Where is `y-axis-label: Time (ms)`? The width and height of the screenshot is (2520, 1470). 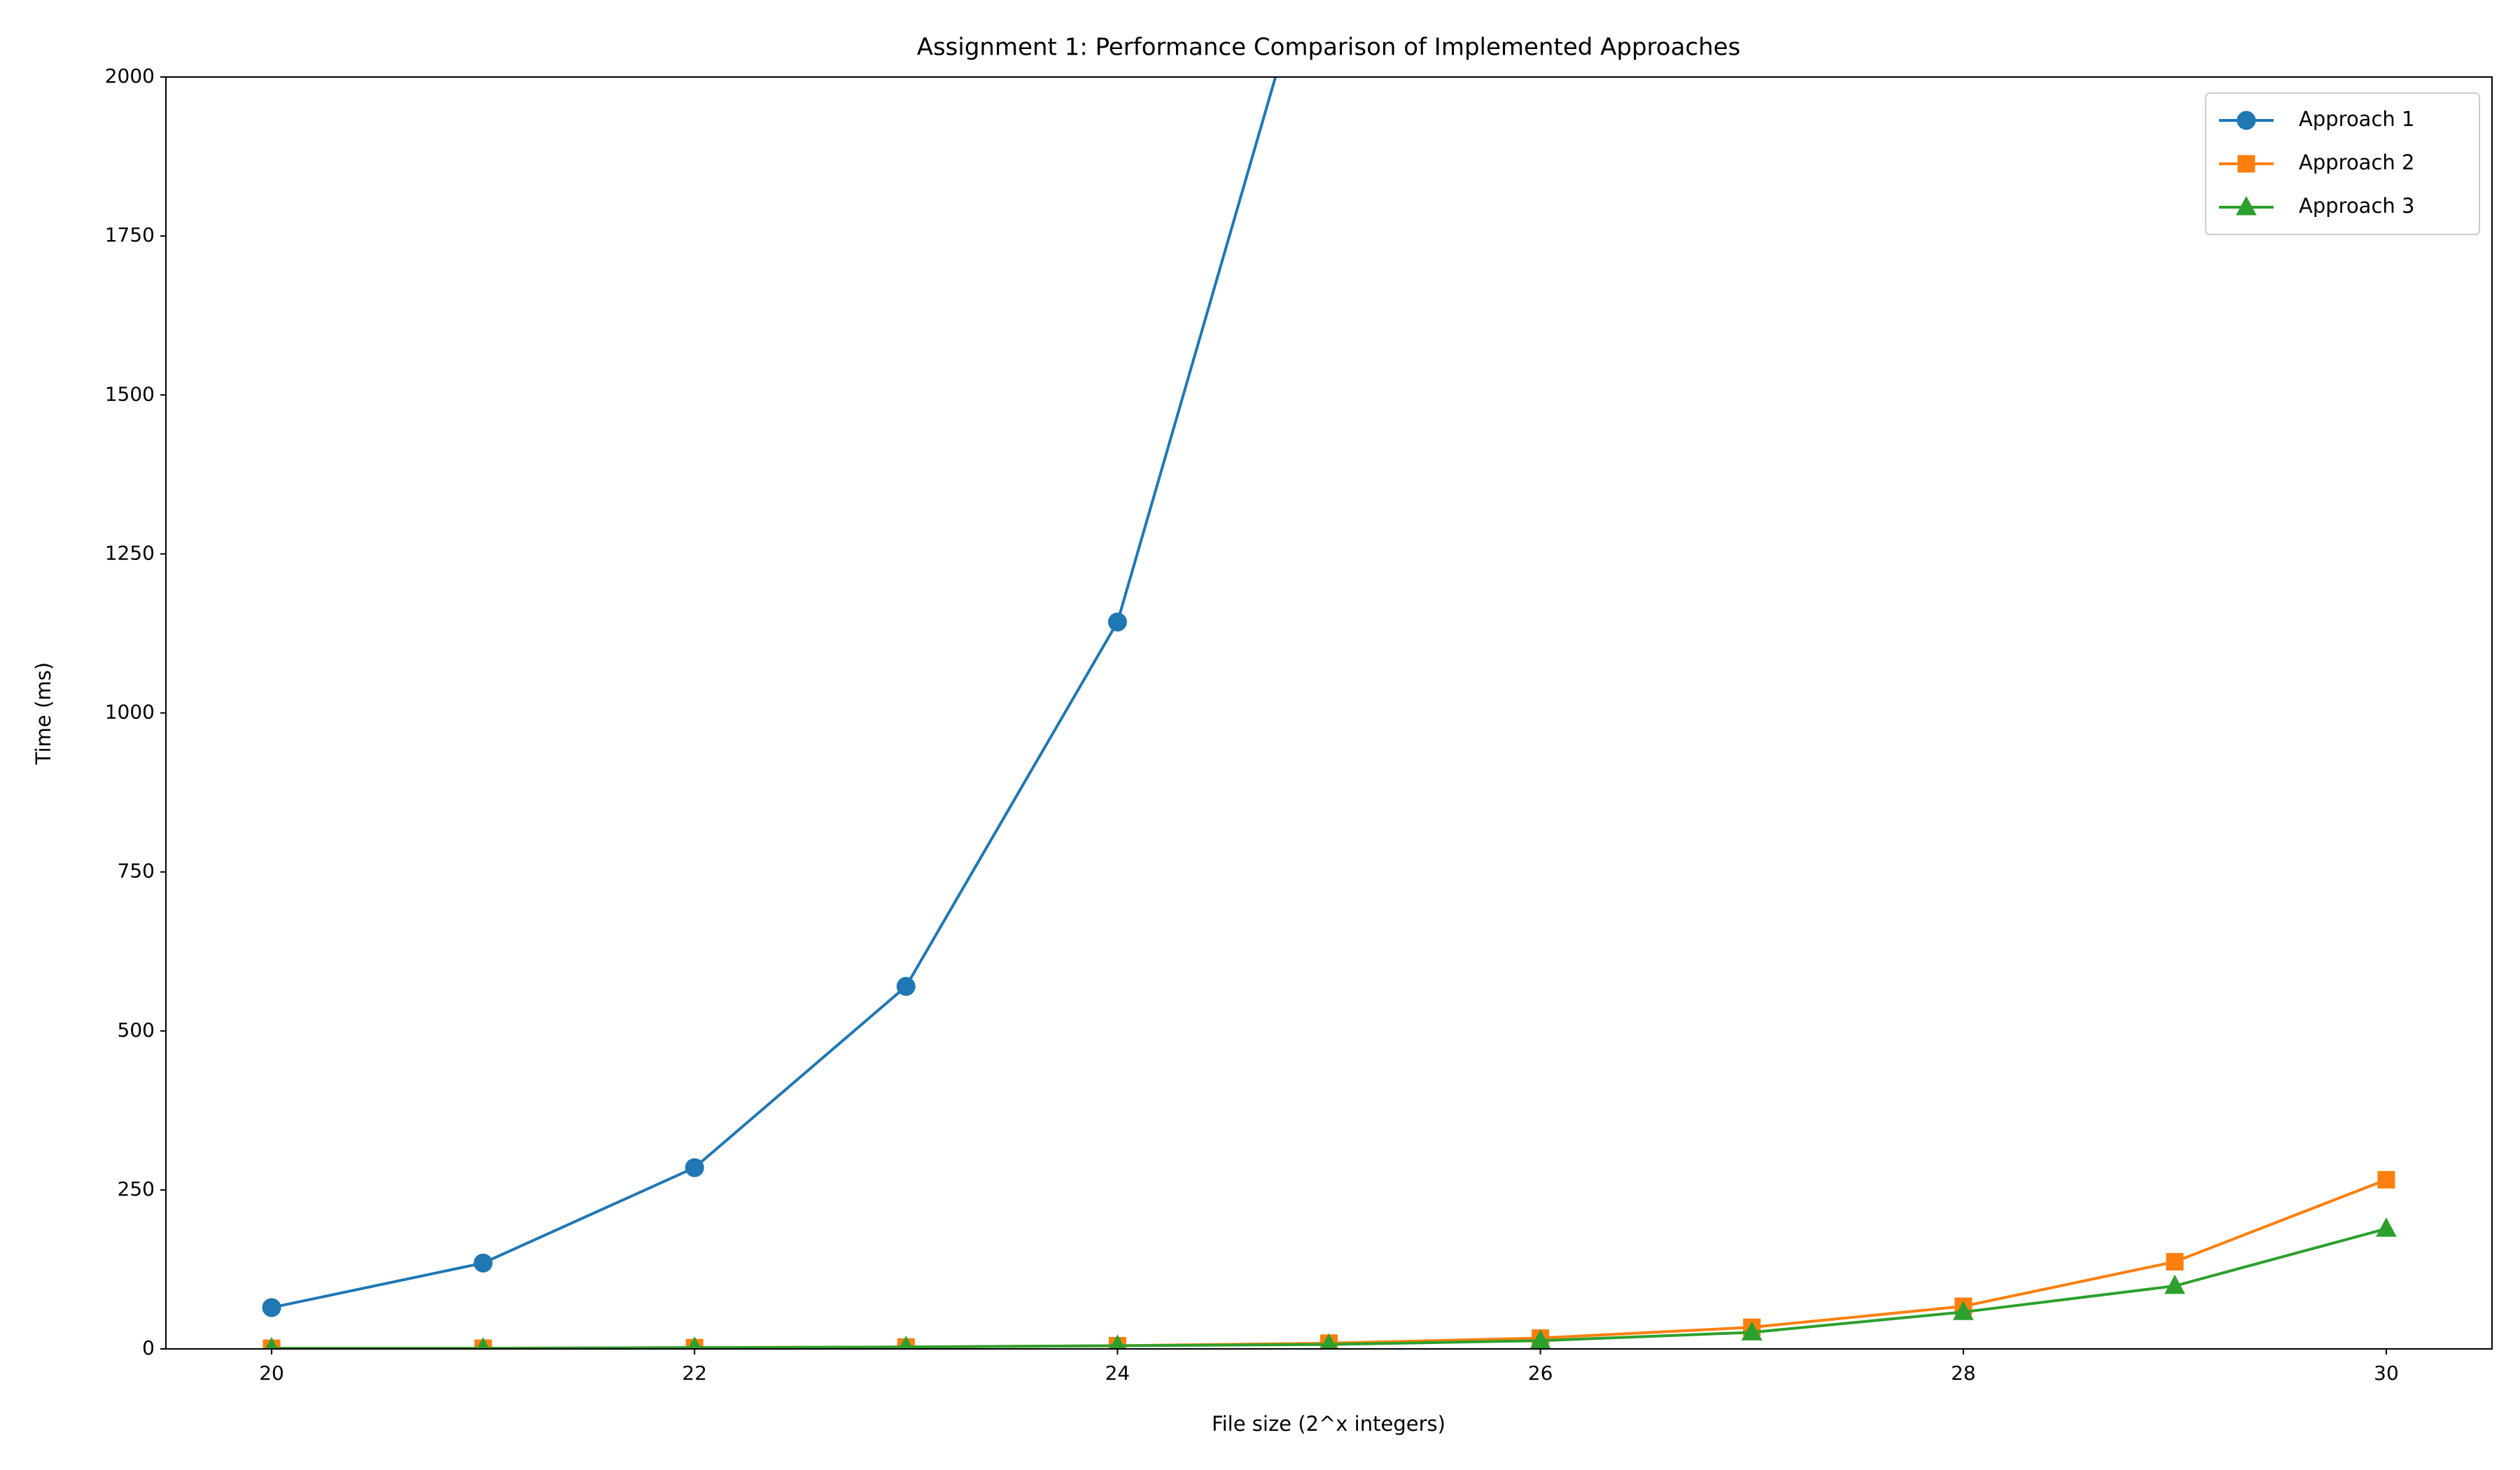 y-axis-label: Time (ms) is located at coordinates (43, 713).